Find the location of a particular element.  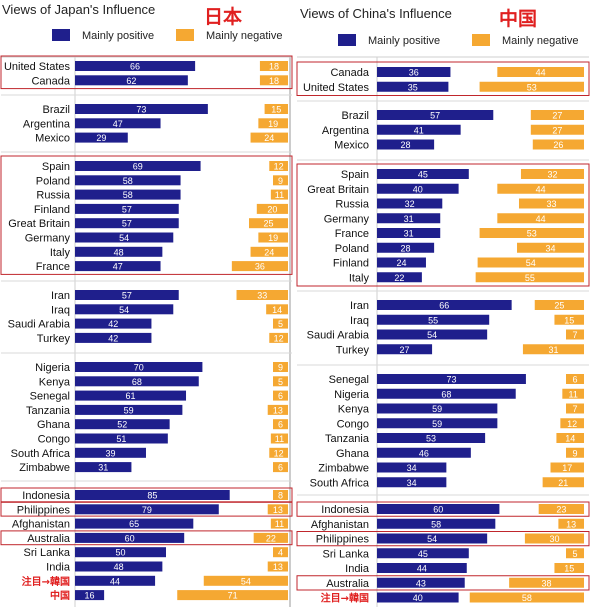

japan-negative-value: 20 is located at coordinates (272, 209).